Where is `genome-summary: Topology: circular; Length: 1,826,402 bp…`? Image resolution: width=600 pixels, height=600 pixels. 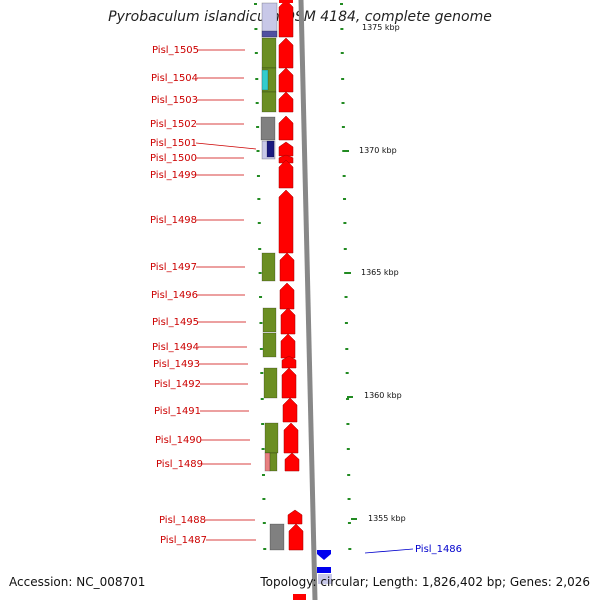 genome-summary: Topology: circular; Length: 1,826,402 bp… is located at coordinates (425, 582).